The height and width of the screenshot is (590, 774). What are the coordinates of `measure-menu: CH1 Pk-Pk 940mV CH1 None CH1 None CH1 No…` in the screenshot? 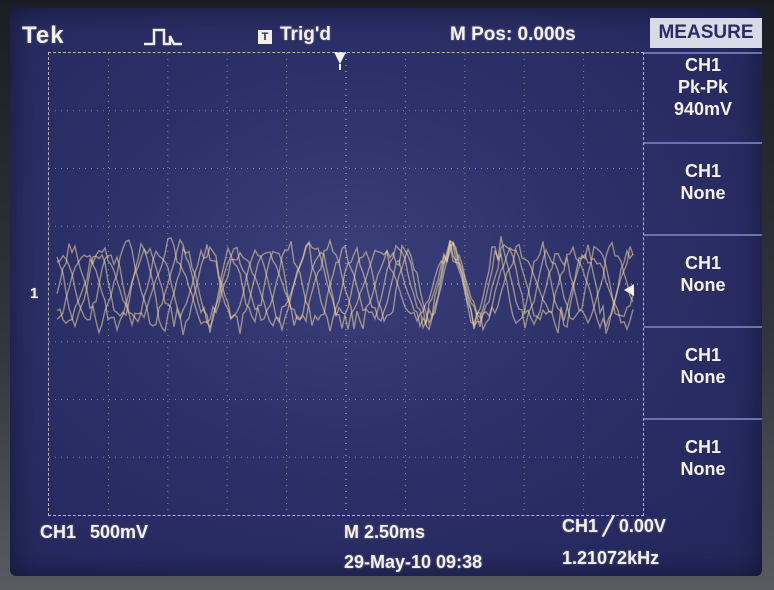 It's located at (703, 283).